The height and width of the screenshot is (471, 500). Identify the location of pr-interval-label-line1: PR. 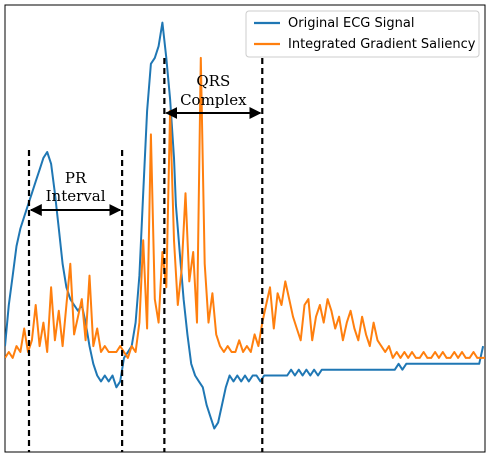
(76, 178).